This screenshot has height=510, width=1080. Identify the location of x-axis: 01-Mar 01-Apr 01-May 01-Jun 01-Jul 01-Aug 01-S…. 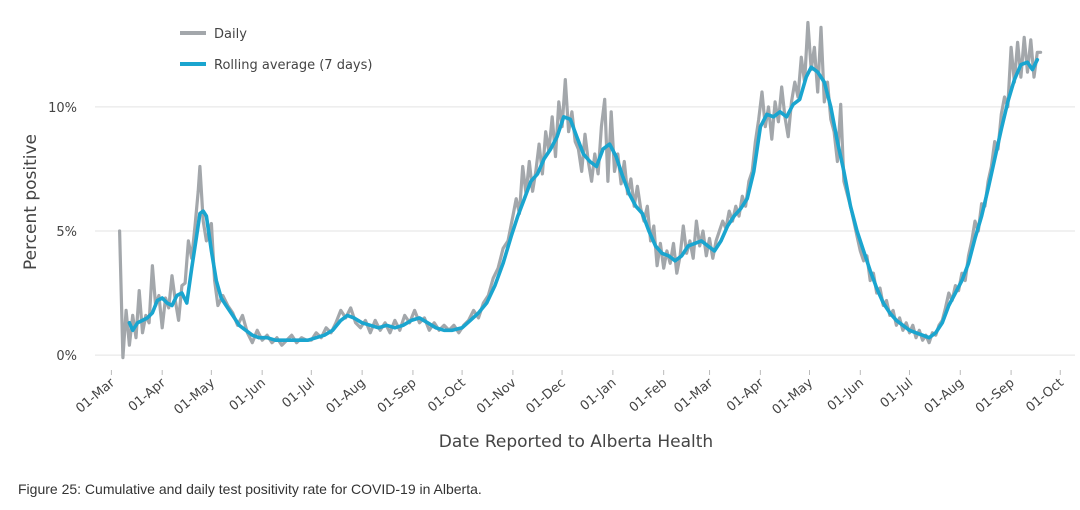
(570, 394).